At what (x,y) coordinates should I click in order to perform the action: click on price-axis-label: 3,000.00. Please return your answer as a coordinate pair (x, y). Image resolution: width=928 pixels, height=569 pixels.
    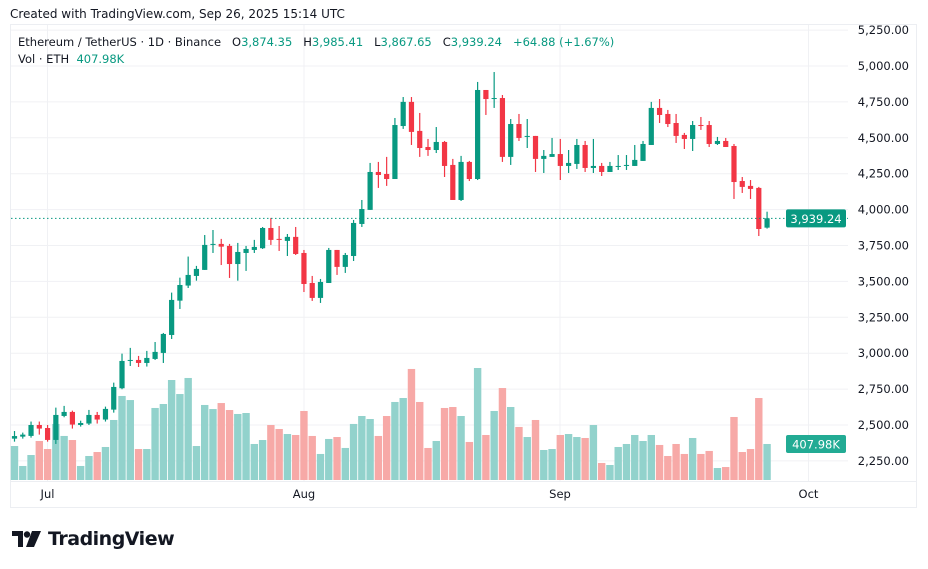
    Looking at the image, I should click on (883, 353).